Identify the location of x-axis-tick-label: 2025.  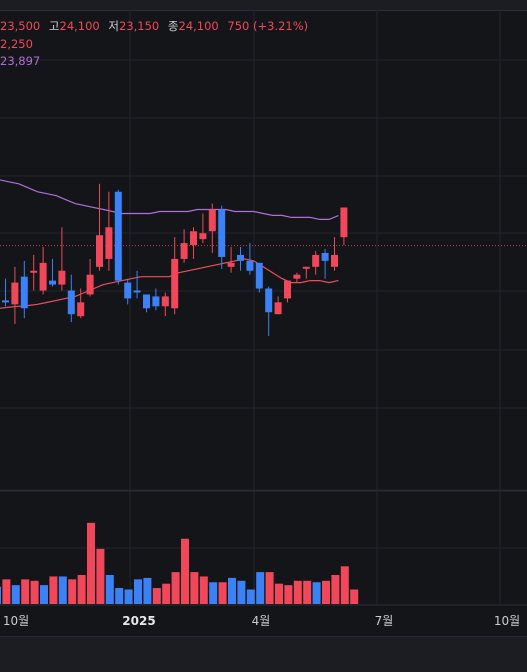
(138, 621).